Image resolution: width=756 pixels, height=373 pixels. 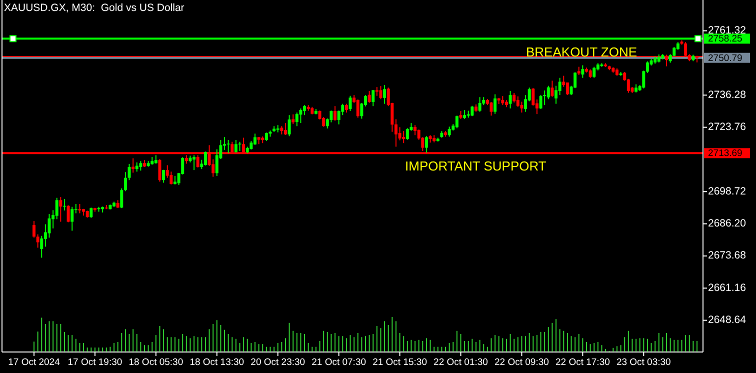 What do you see at coordinates (727, 191) in the screenshot?
I see `y-tick-label: 2698.72` at bounding box center [727, 191].